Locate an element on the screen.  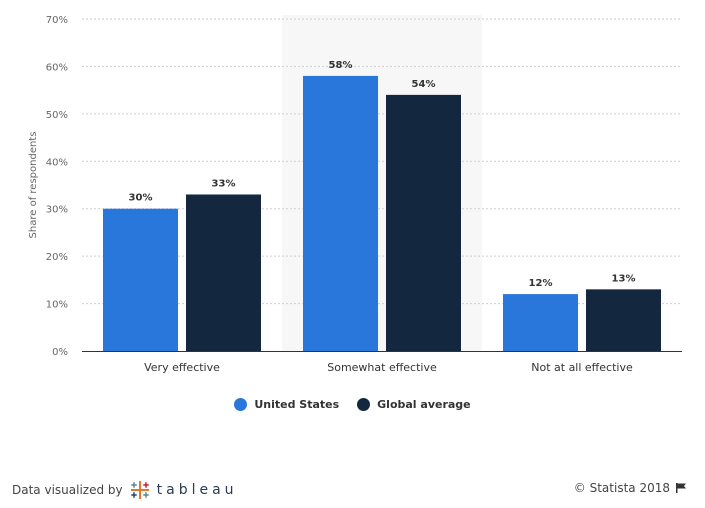
y-tick-label: 70% is located at coordinates (57, 20).